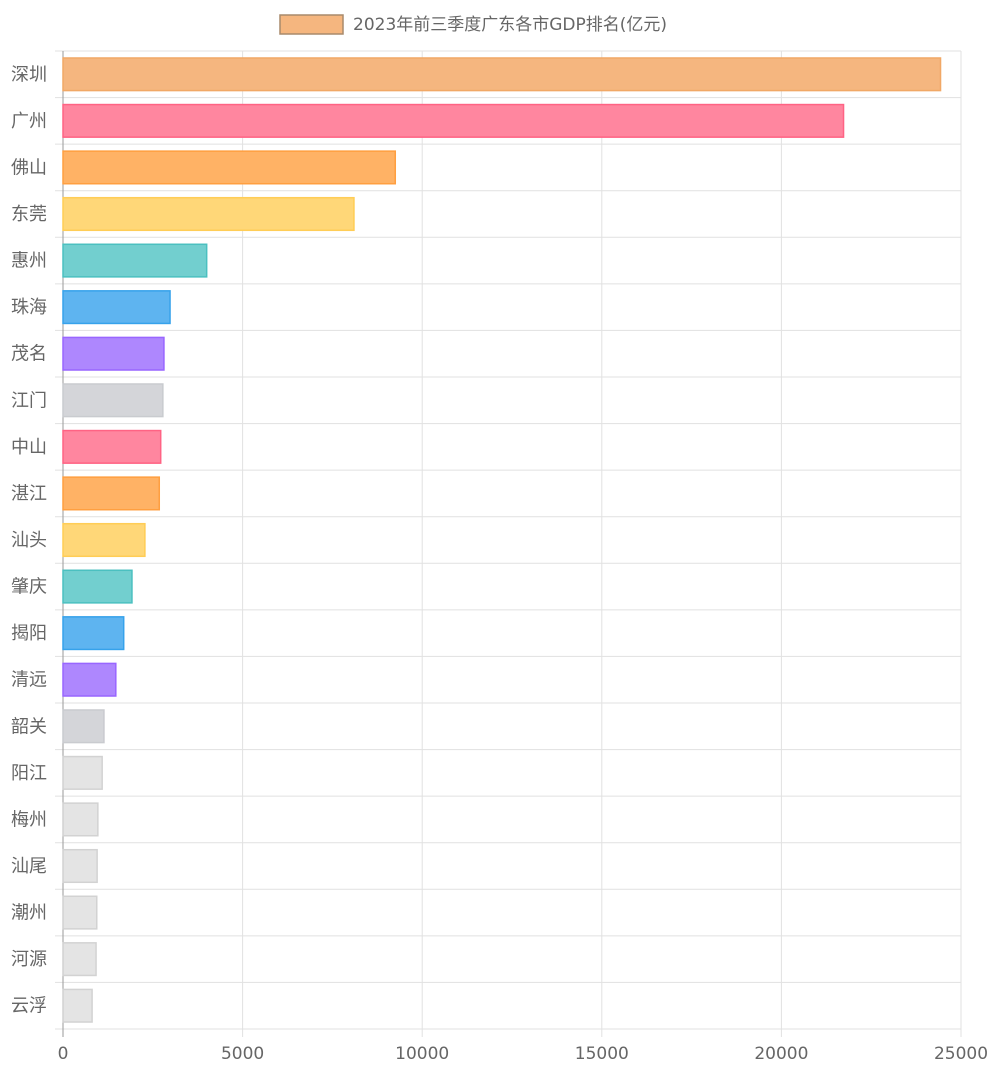 This screenshot has width=990, height=1072. Describe the element at coordinates (29, 261) in the screenshot. I see `category-label: 惠州` at that location.